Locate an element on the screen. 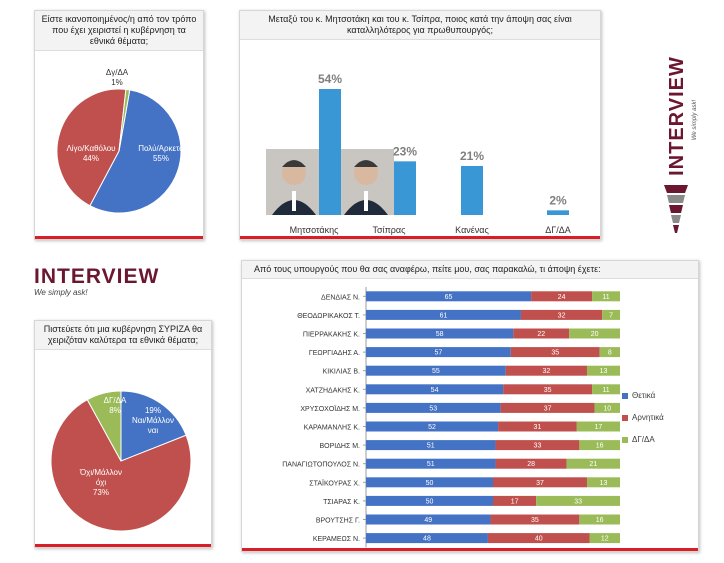 The width and height of the screenshot is (724, 563). minister-value-label: 54 is located at coordinates (435, 390).